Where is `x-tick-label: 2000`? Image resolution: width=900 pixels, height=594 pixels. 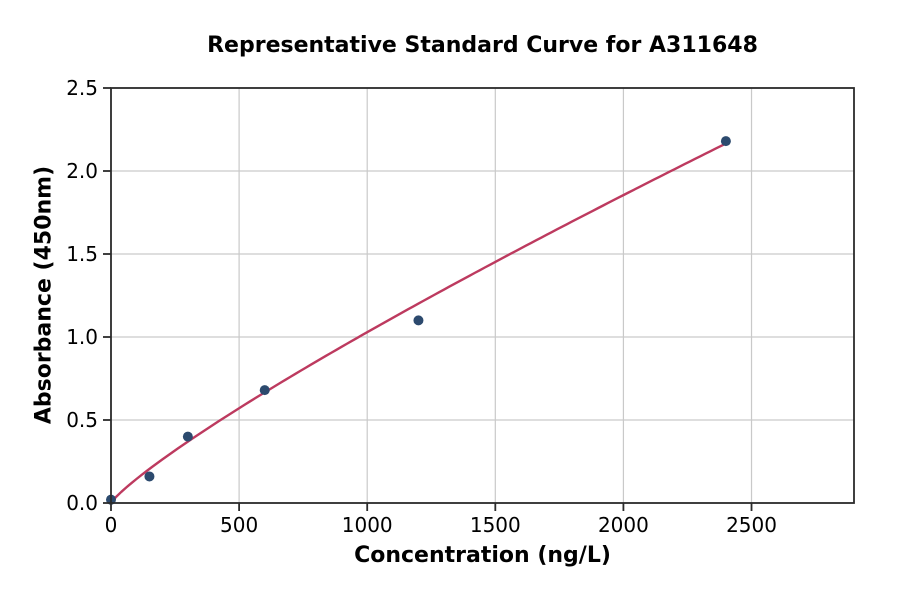 x-tick-label: 2000 is located at coordinates (623, 525).